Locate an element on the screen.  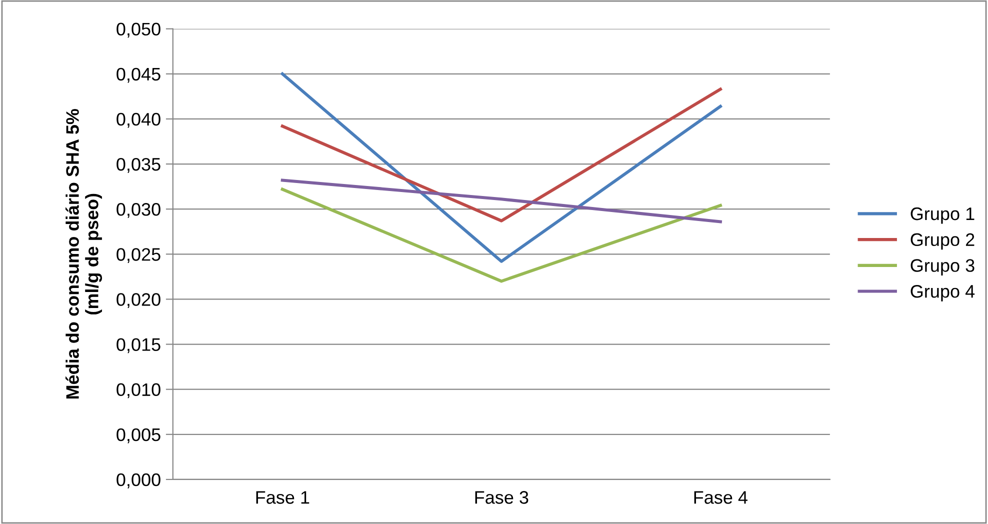
legend-label: Grupo 3 is located at coordinates (942, 267).